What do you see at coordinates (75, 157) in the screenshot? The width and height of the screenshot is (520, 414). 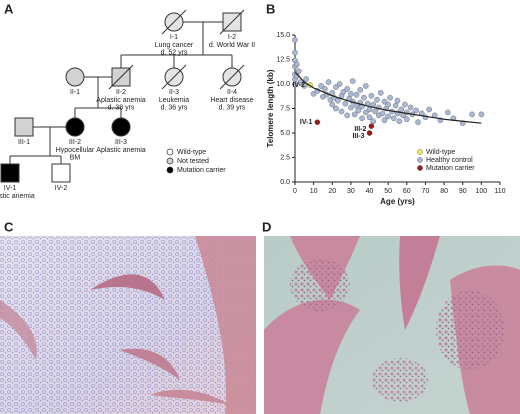 I see `pedigree-caption: BM` at bounding box center [75, 157].